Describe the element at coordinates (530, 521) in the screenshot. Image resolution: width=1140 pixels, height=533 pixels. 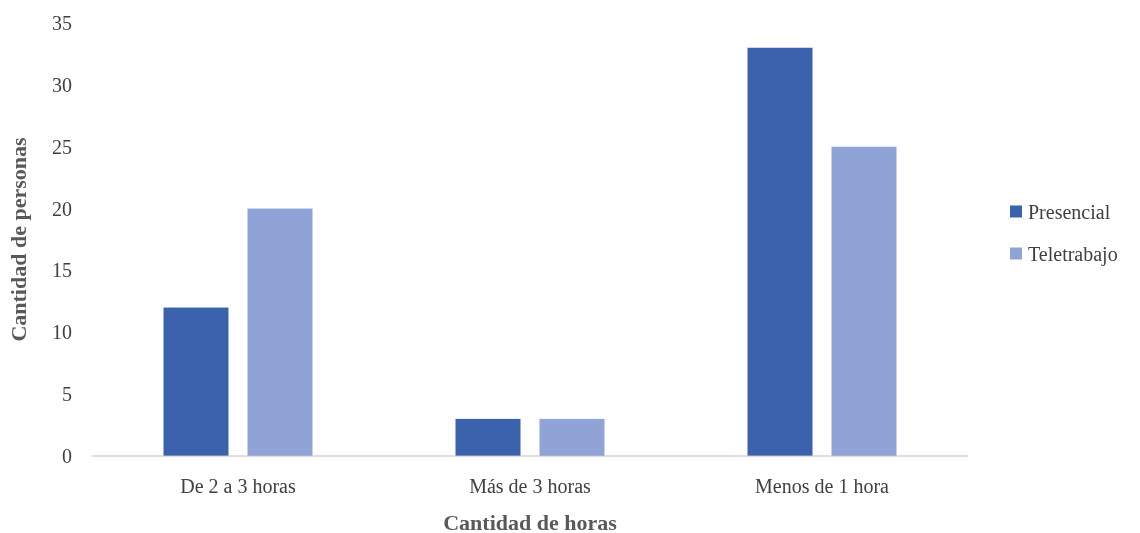
I see `x-axis-title: Cantidad de horas` at that location.